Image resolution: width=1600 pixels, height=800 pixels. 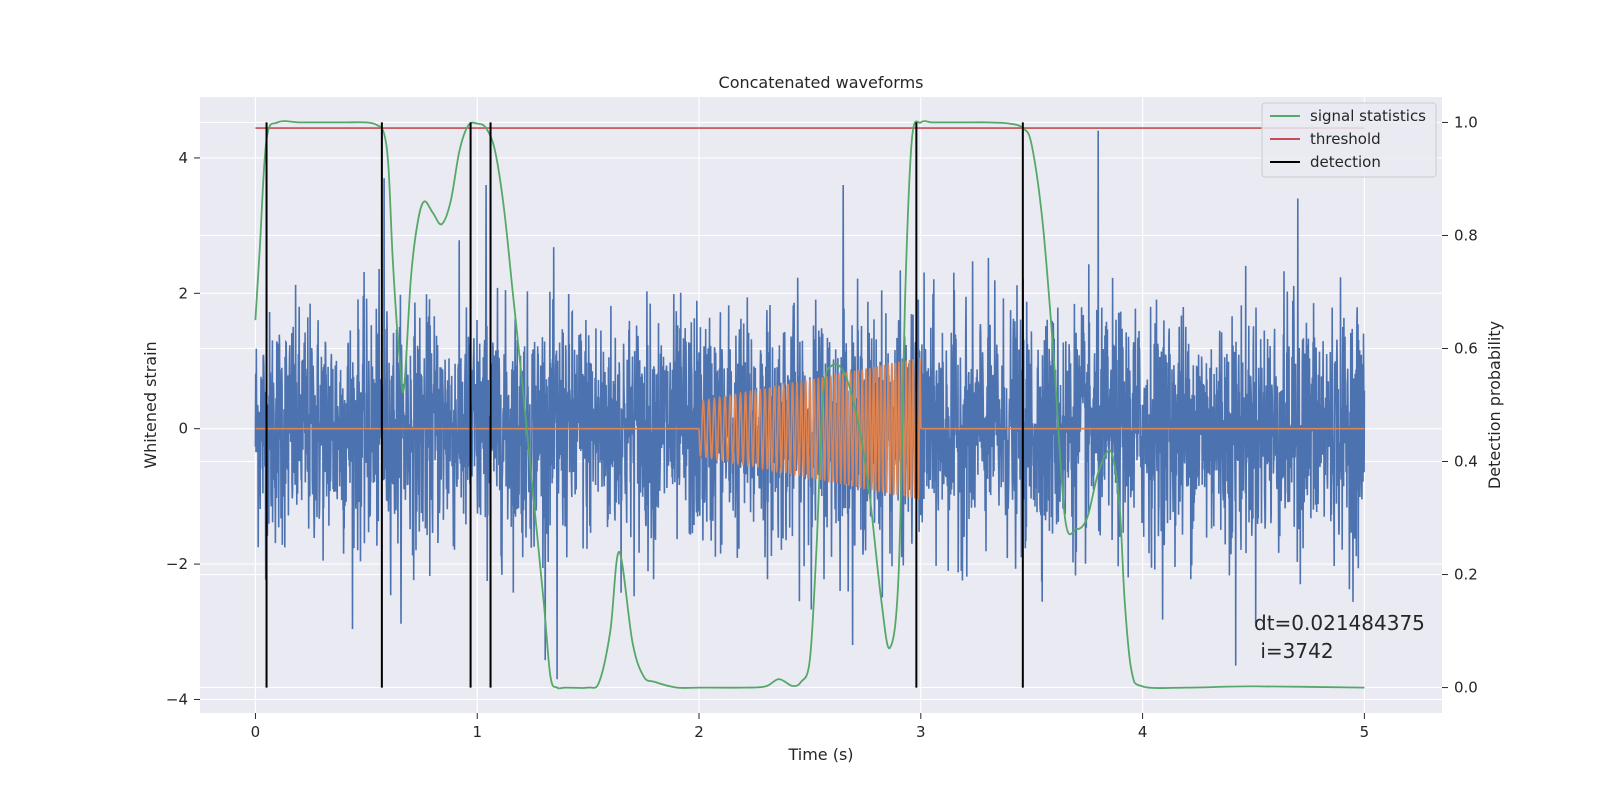 What do you see at coordinates (1494, 405) in the screenshot?
I see `right-y-axis-label: Detection probability` at bounding box center [1494, 405].